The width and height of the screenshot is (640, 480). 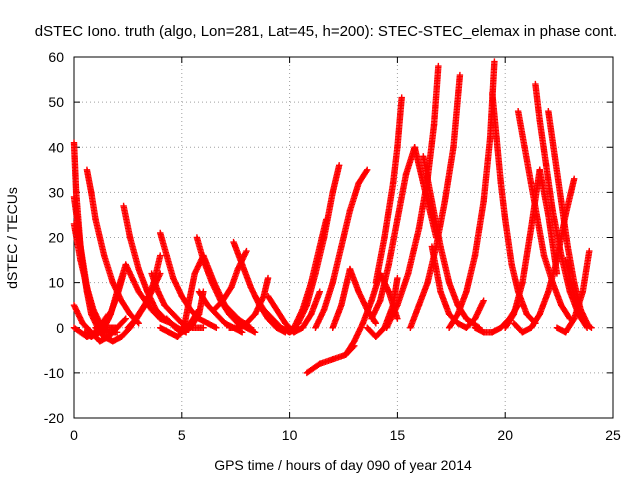 What do you see at coordinates (74, 435) in the screenshot?
I see `x-tick-label: 0` at bounding box center [74, 435].